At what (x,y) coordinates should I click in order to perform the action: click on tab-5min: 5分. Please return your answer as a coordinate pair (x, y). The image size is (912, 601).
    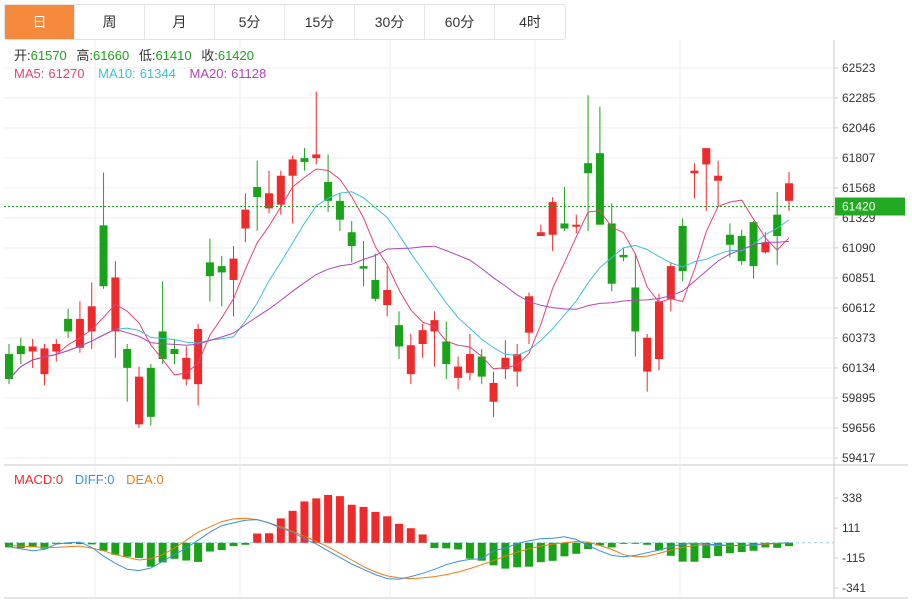
    Looking at the image, I should click on (250, 22).